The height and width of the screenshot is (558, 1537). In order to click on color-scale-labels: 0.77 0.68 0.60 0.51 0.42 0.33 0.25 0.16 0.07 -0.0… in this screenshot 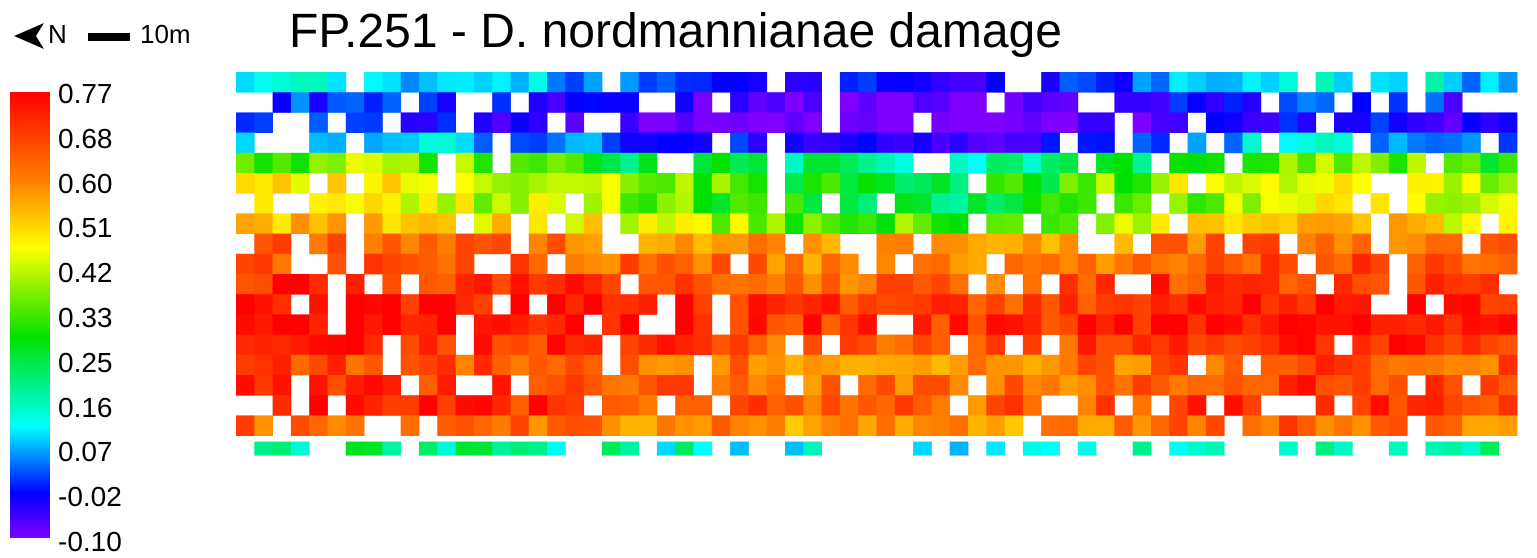, I will do `click(128, 318)`.